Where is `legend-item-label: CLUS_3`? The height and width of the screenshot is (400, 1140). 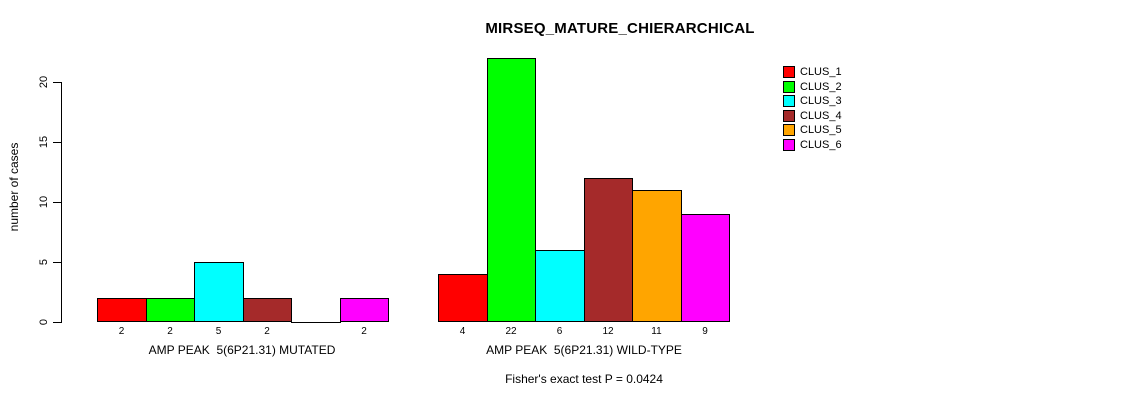 legend-item-label: CLUS_3 is located at coordinates (821, 101).